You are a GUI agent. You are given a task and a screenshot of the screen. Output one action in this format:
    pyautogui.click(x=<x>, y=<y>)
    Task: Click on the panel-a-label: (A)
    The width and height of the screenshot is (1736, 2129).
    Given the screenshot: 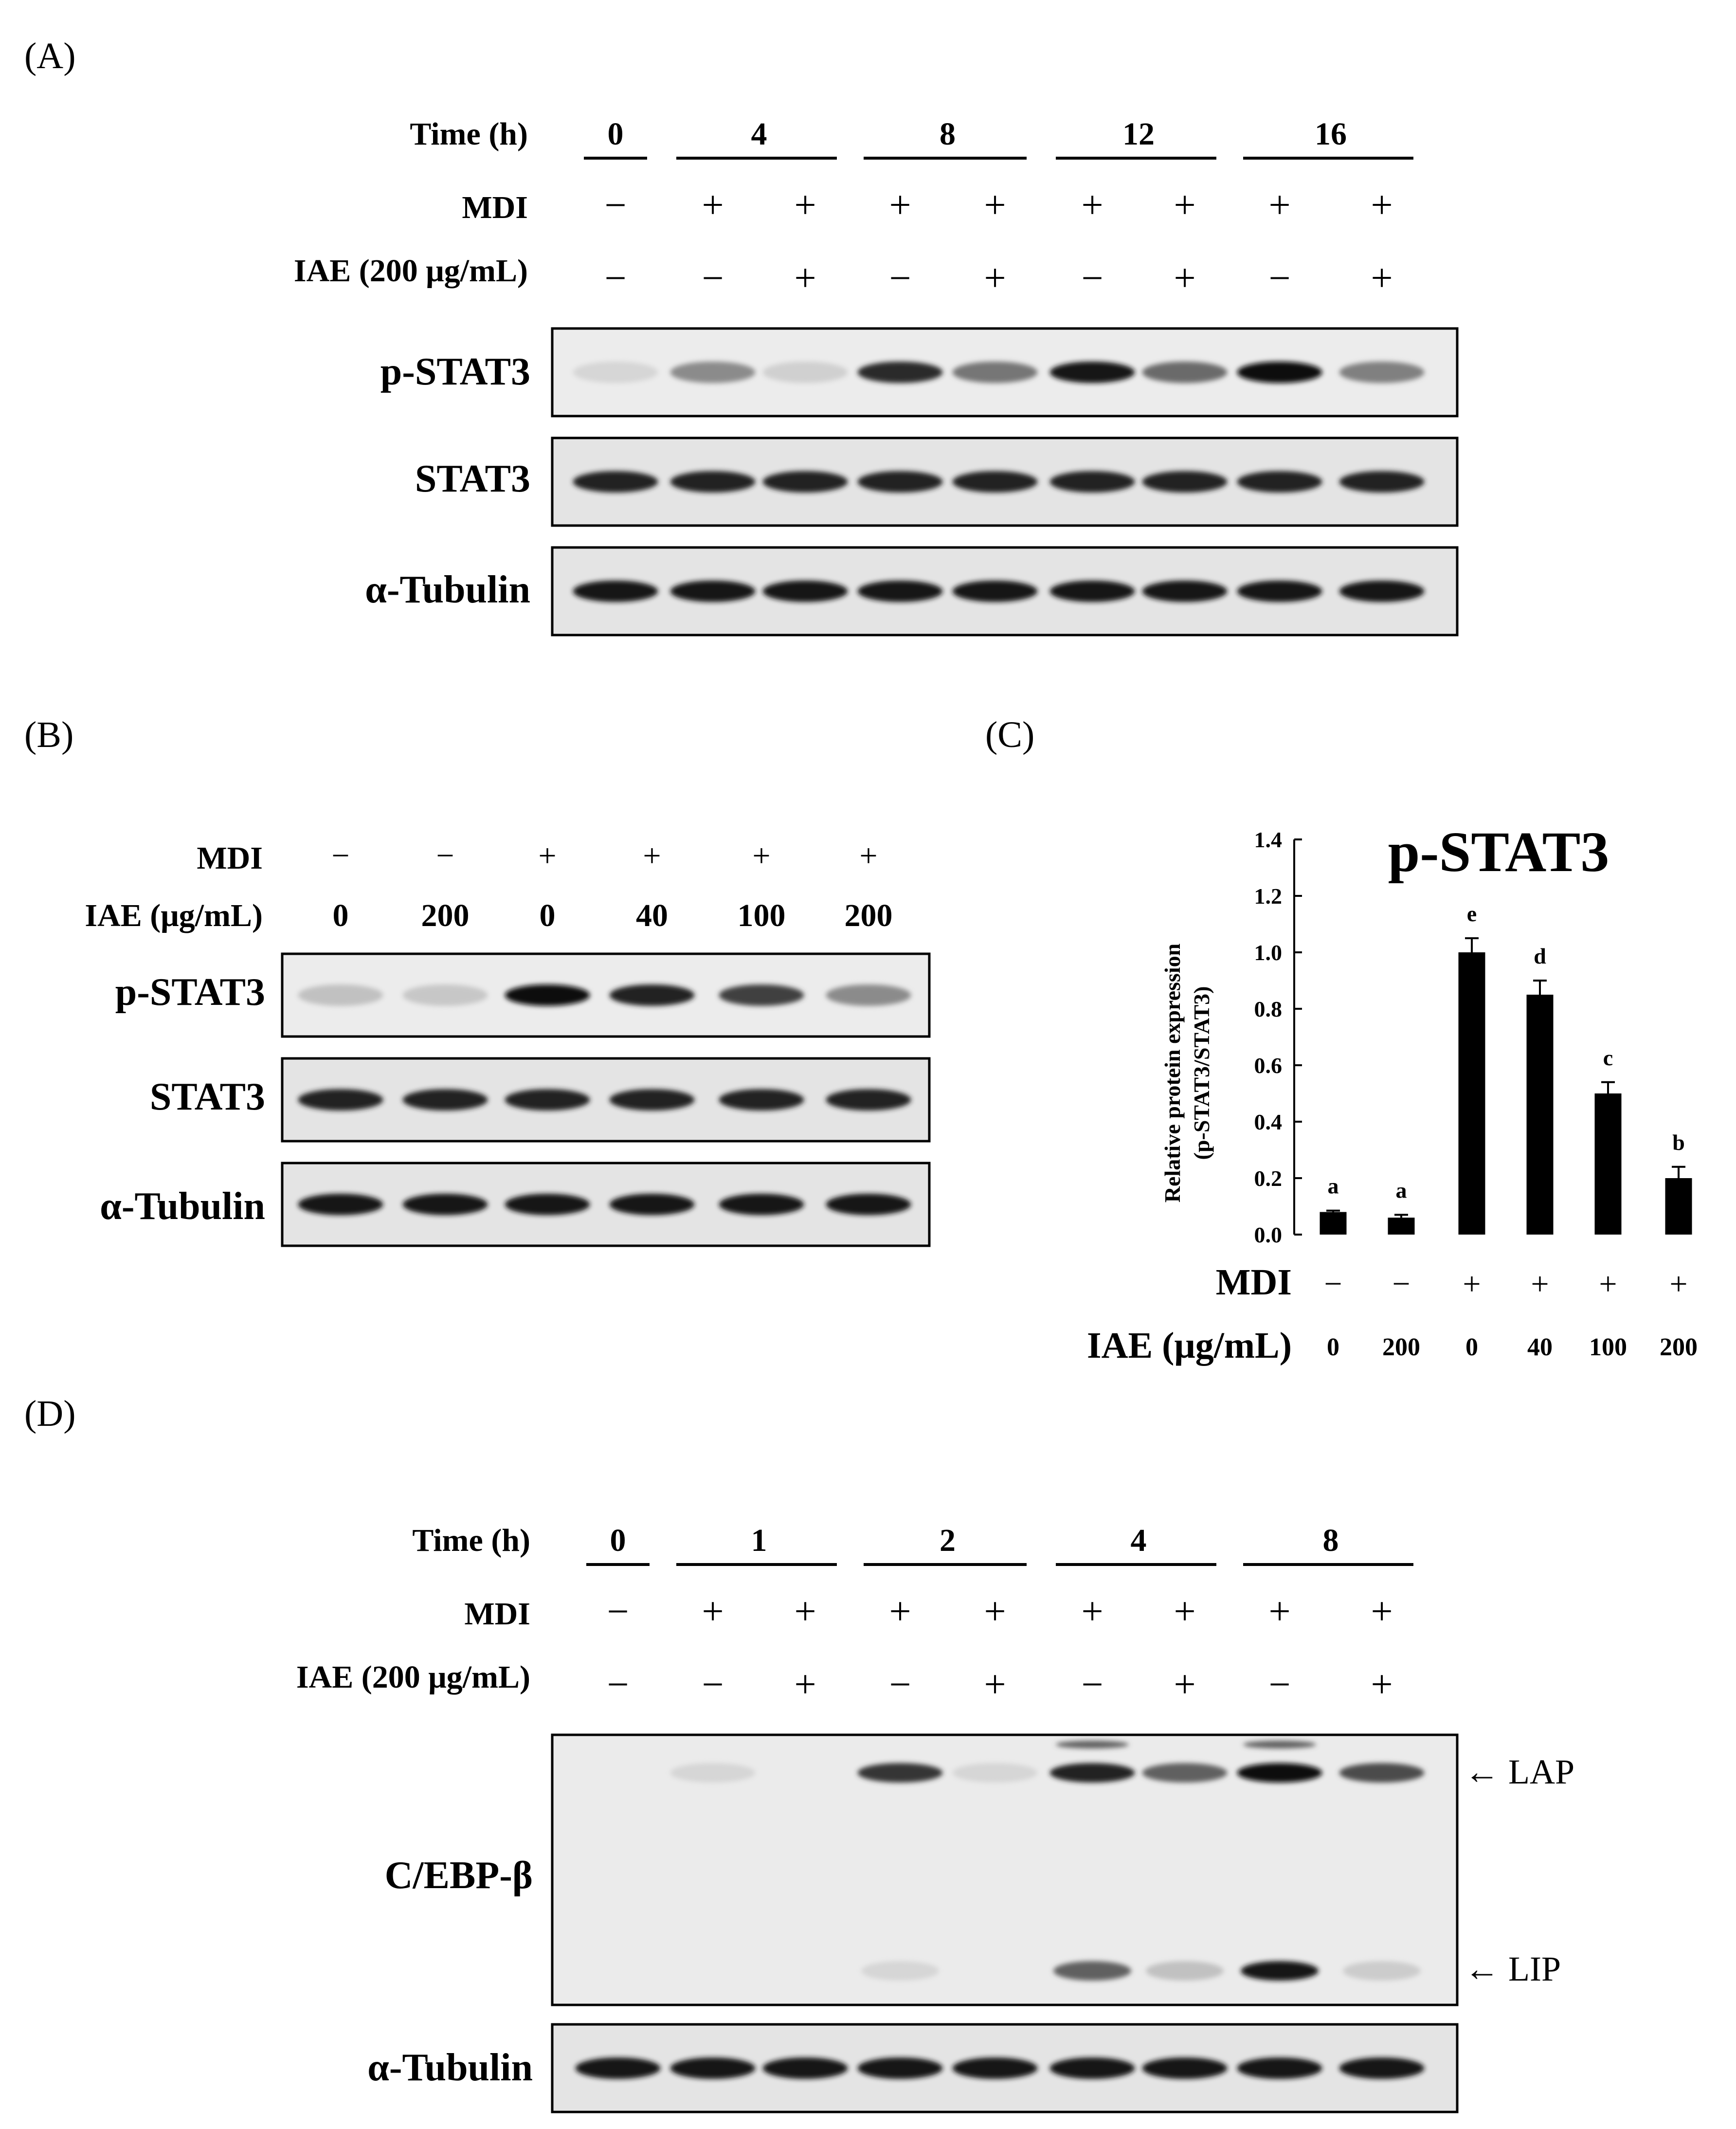 What is the action you would take?
    pyautogui.click(x=50, y=56)
    